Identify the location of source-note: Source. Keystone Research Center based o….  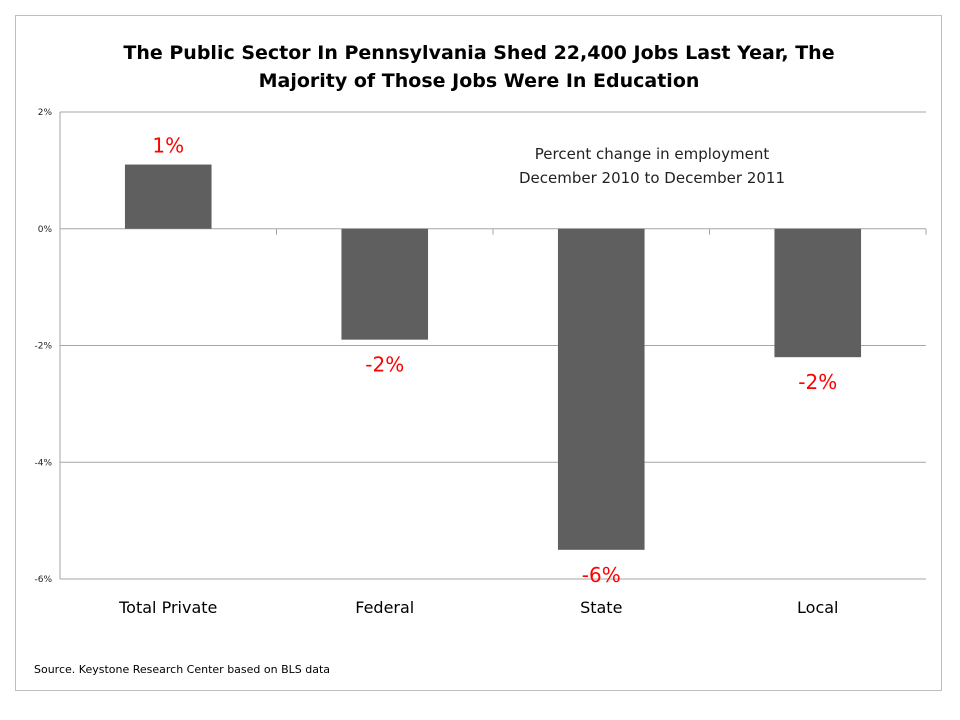
(182, 669).